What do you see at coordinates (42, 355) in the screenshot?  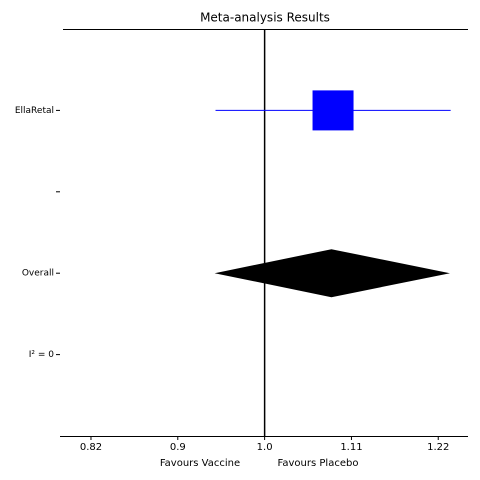 I see `y-tick-label: I² = 0` at bounding box center [42, 355].